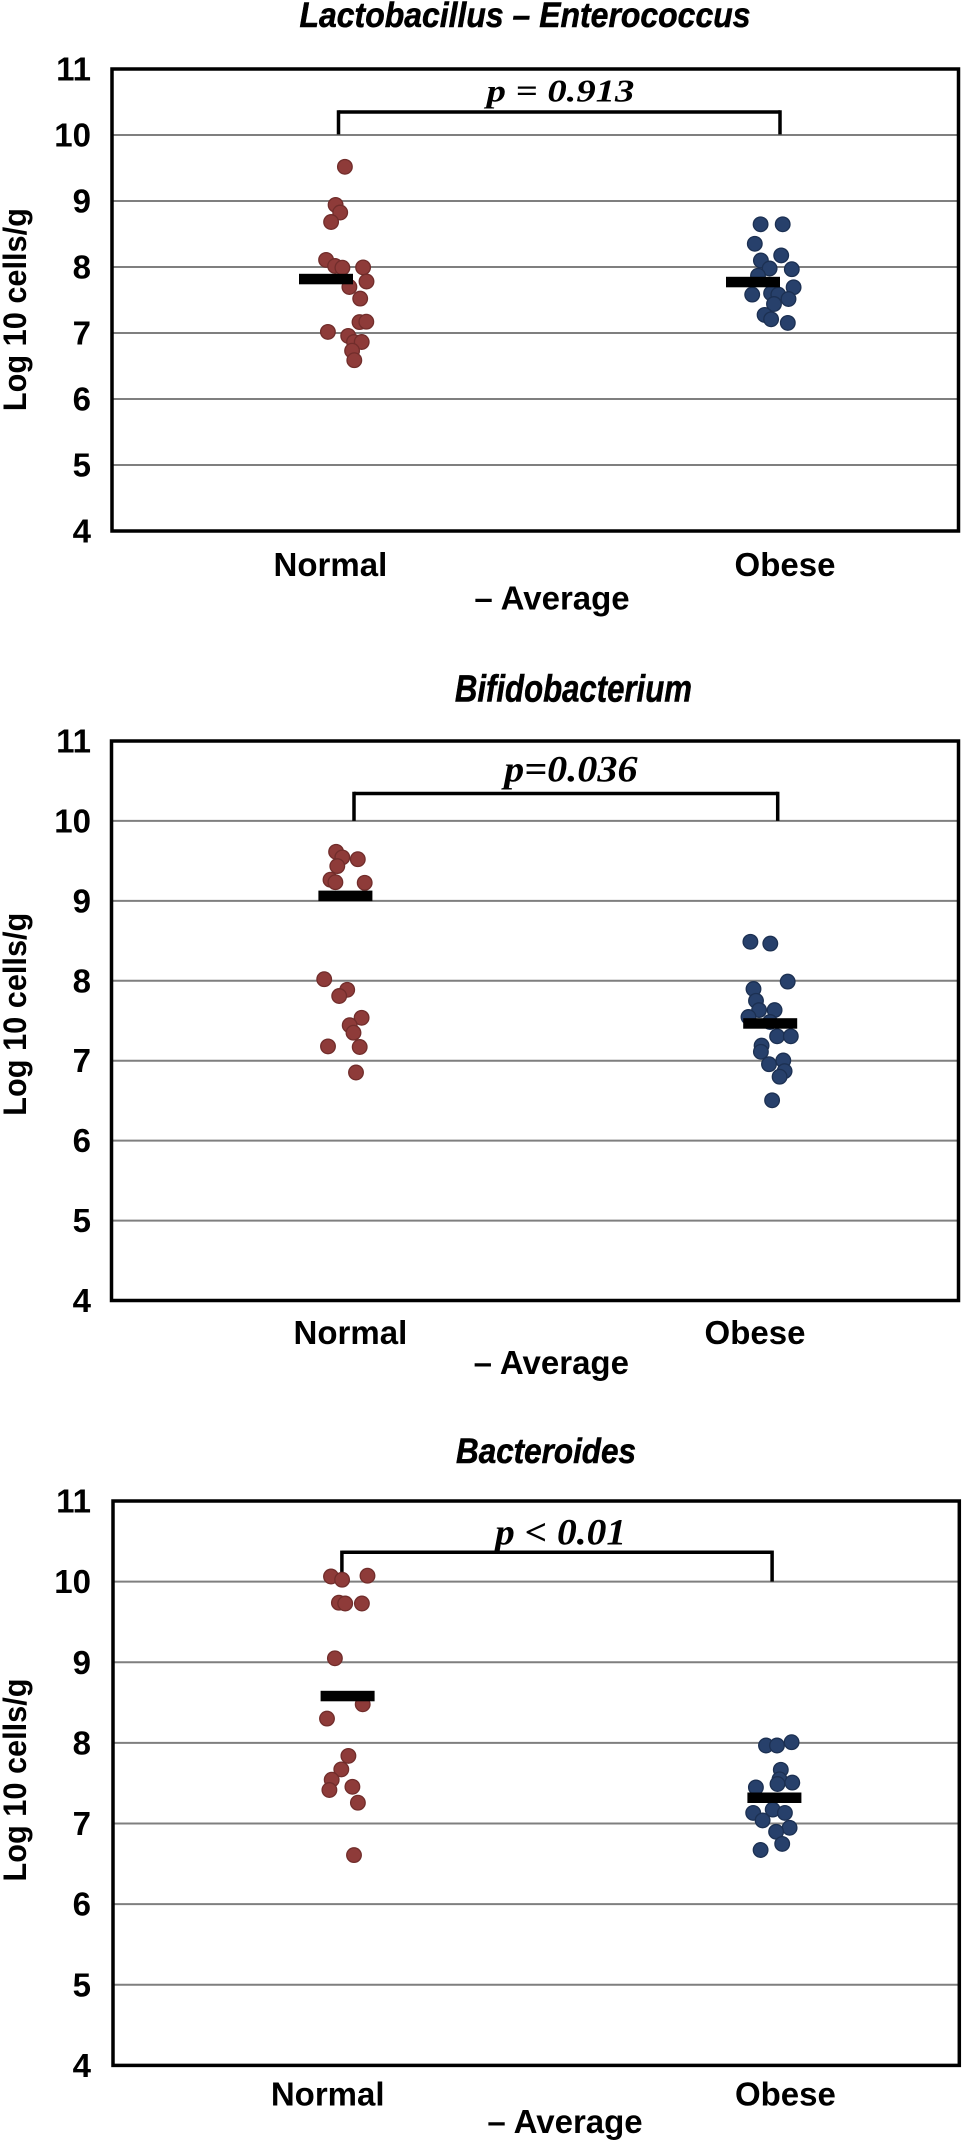 The width and height of the screenshot is (965, 2147). Describe the element at coordinates (573, 689) in the screenshot. I see `svg-text: Bifidobacterium` at that location.